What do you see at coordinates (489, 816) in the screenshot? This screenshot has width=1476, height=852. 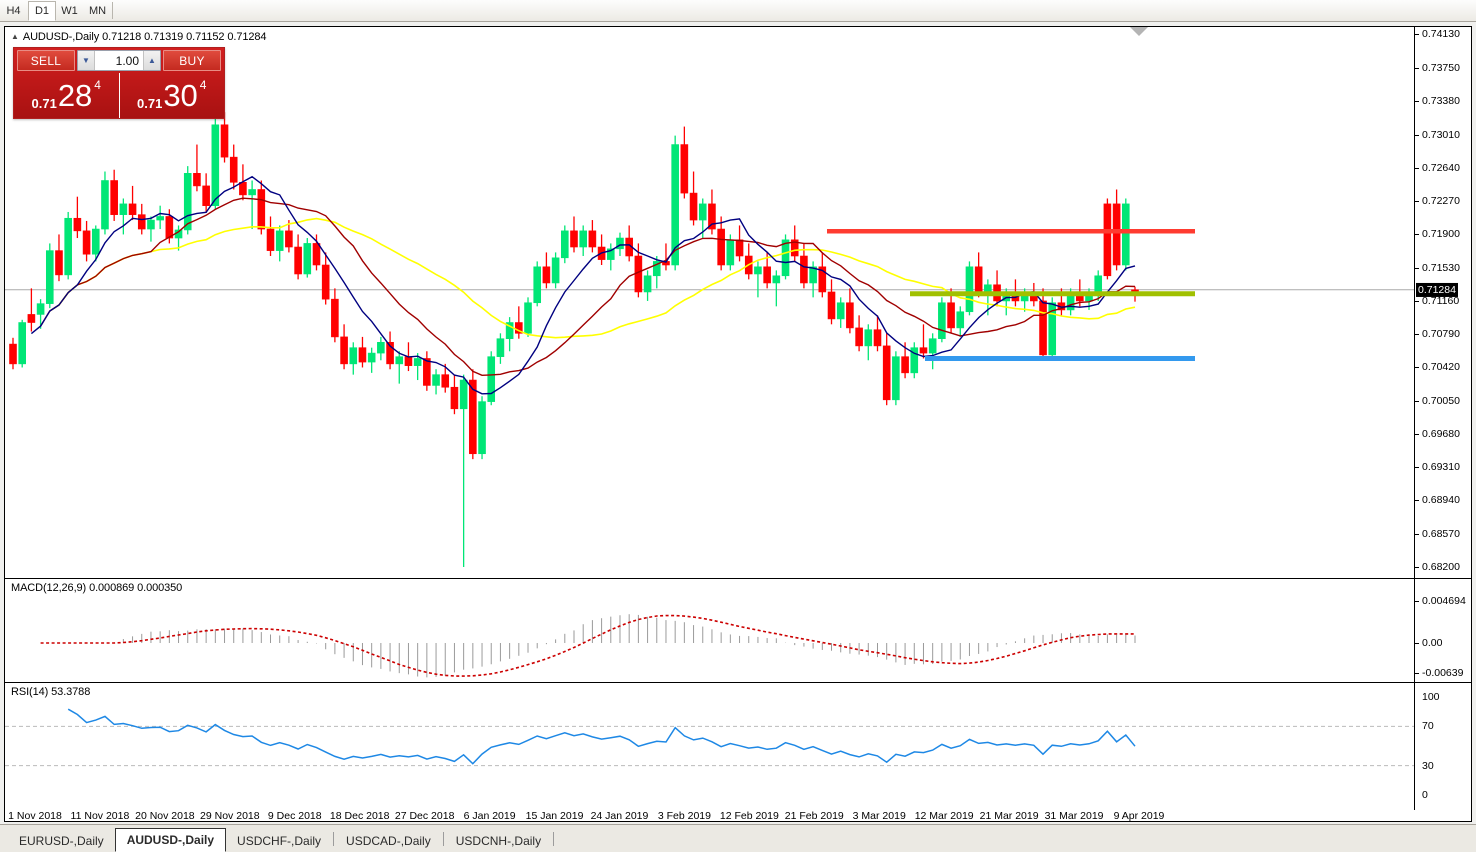 I see `date-tick-label: 6 Jan 2019` at bounding box center [489, 816].